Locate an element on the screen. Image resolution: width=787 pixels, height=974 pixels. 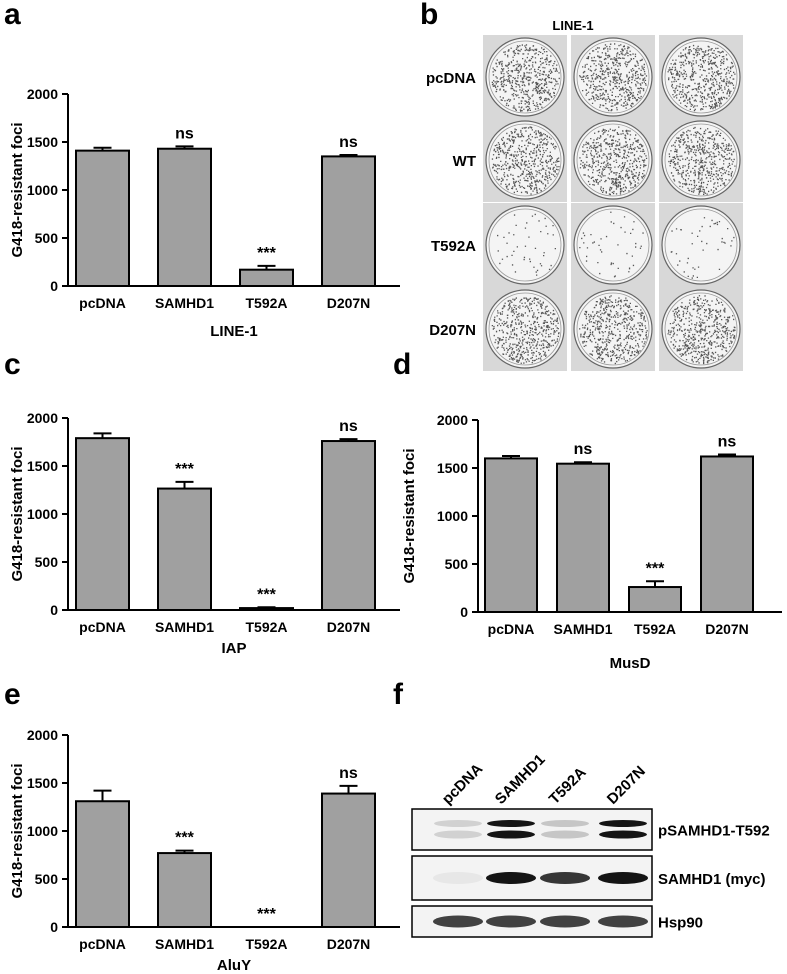
blot-strip: pSAMHD1-T592 is located at coordinates (590, 829).